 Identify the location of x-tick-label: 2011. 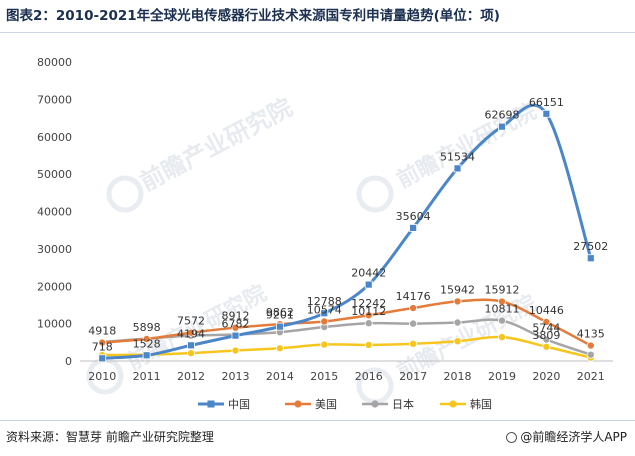
(147, 376).